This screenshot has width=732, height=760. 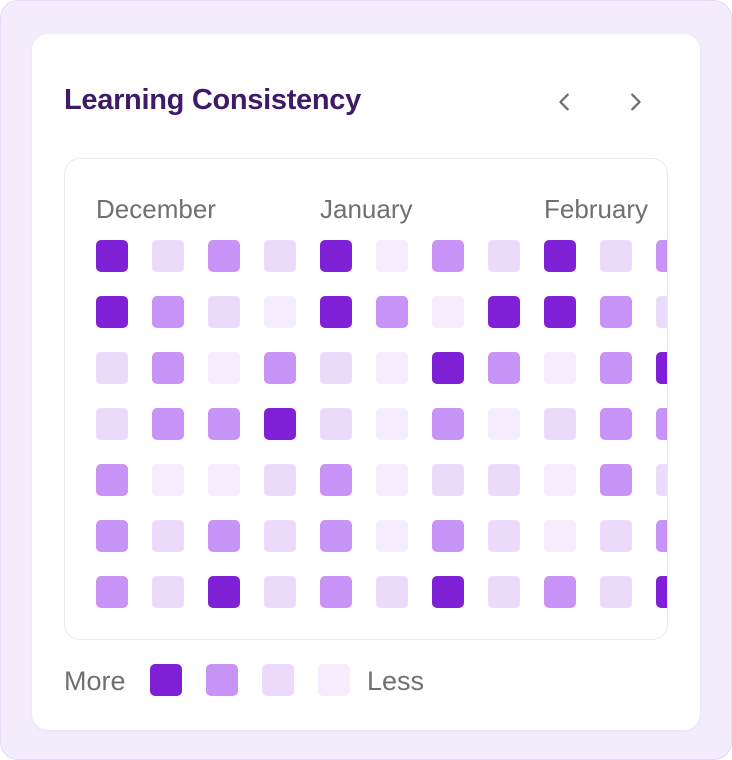 What do you see at coordinates (396, 681) in the screenshot?
I see `legend-less-label: Less` at bounding box center [396, 681].